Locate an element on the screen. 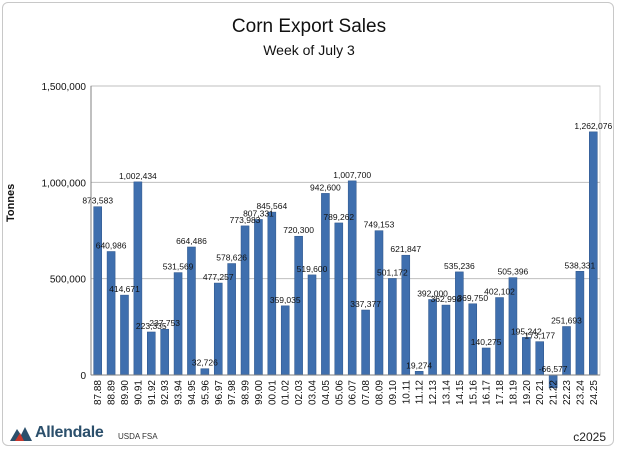  x-tick-label: 98.99 is located at coordinates (246, 392).